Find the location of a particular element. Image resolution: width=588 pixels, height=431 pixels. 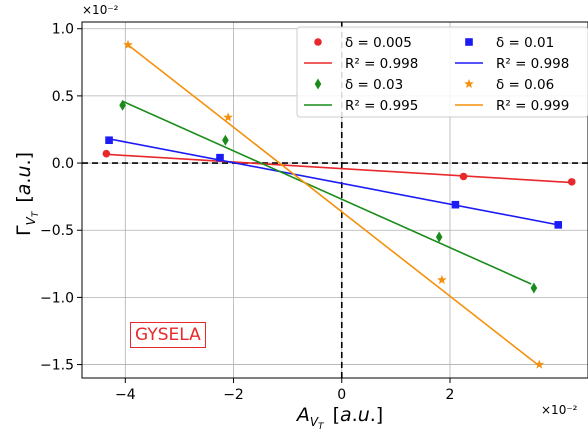

x-exponent-label: ×10⁻² is located at coordinates (559, 410).